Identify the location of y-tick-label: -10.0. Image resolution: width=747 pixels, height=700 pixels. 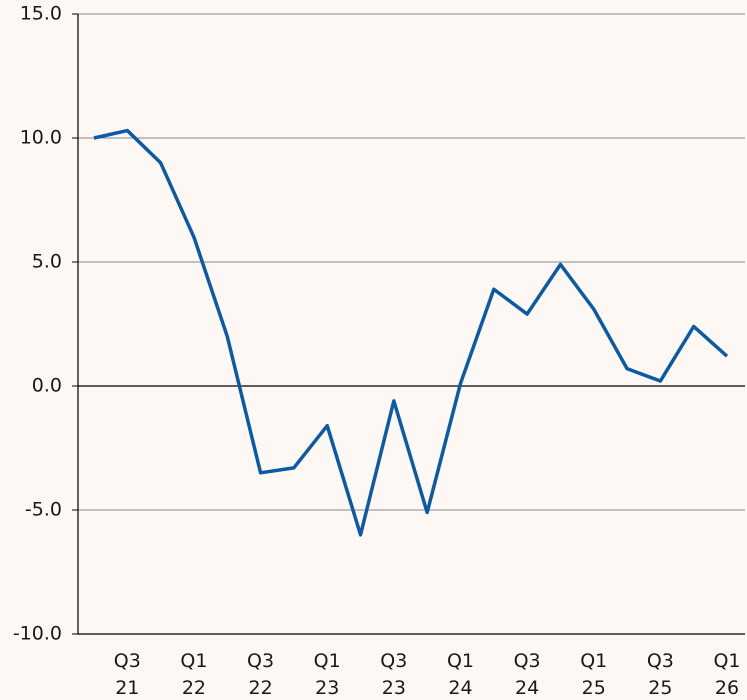
(37, 634).